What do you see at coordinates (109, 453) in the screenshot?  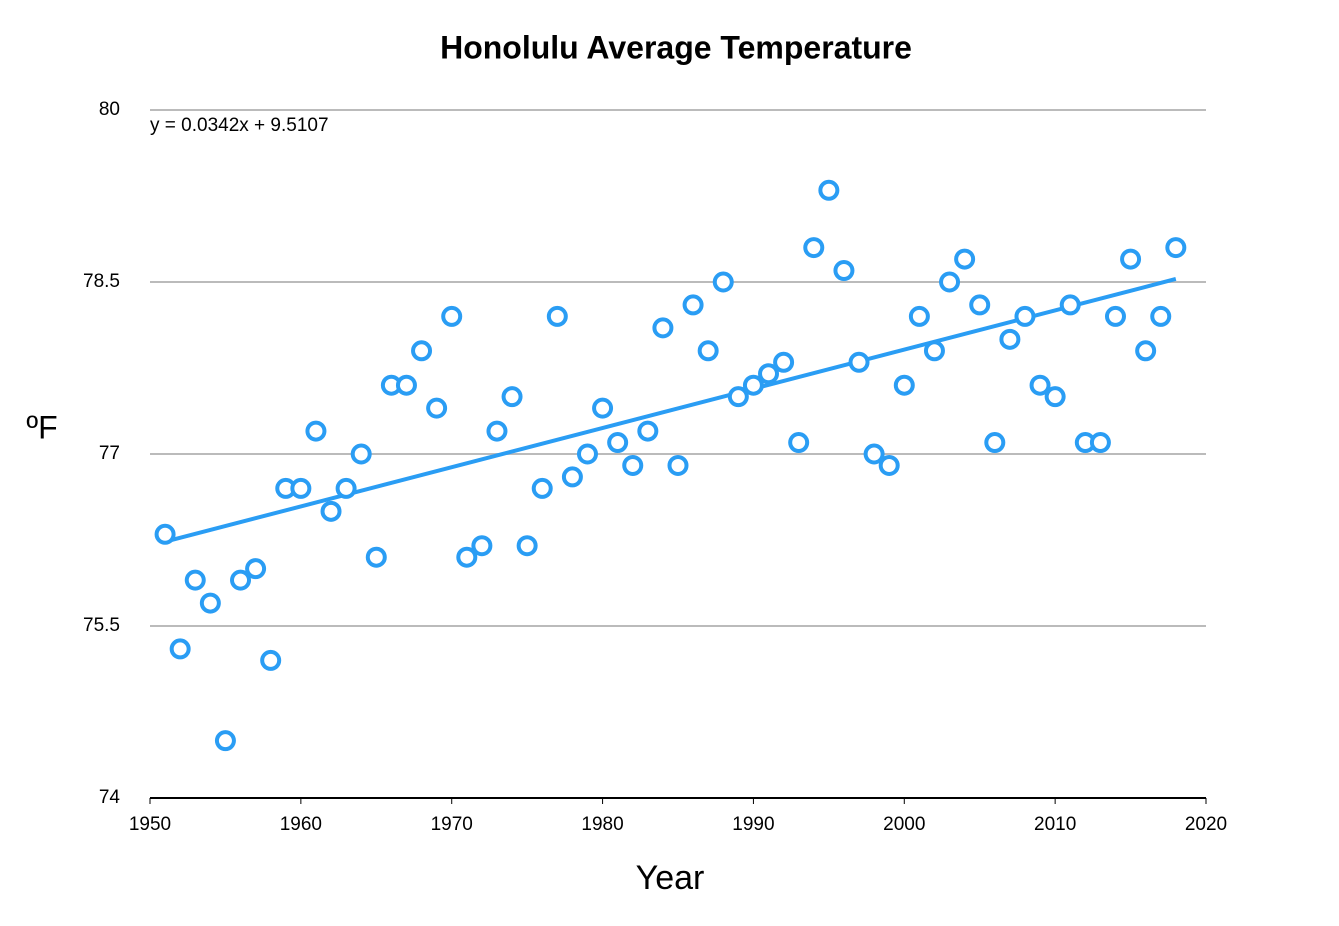 I see `y-tick-label: 77` at bounding box center [109, 453].